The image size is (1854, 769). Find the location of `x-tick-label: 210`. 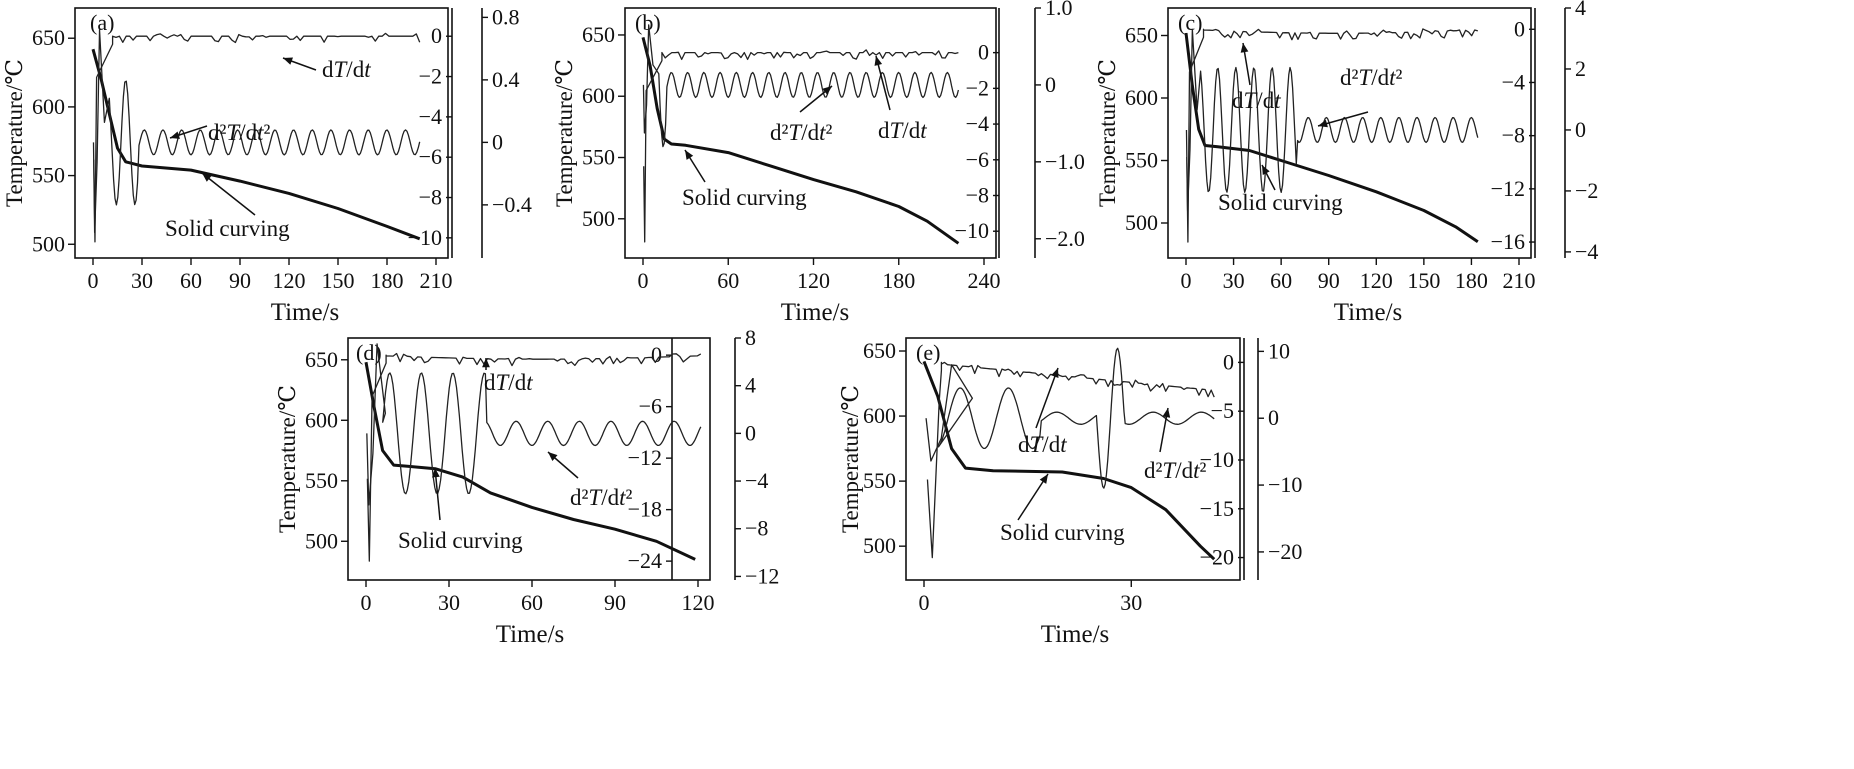

x-tick-label: 210 is located at coordinates (1519, 280).